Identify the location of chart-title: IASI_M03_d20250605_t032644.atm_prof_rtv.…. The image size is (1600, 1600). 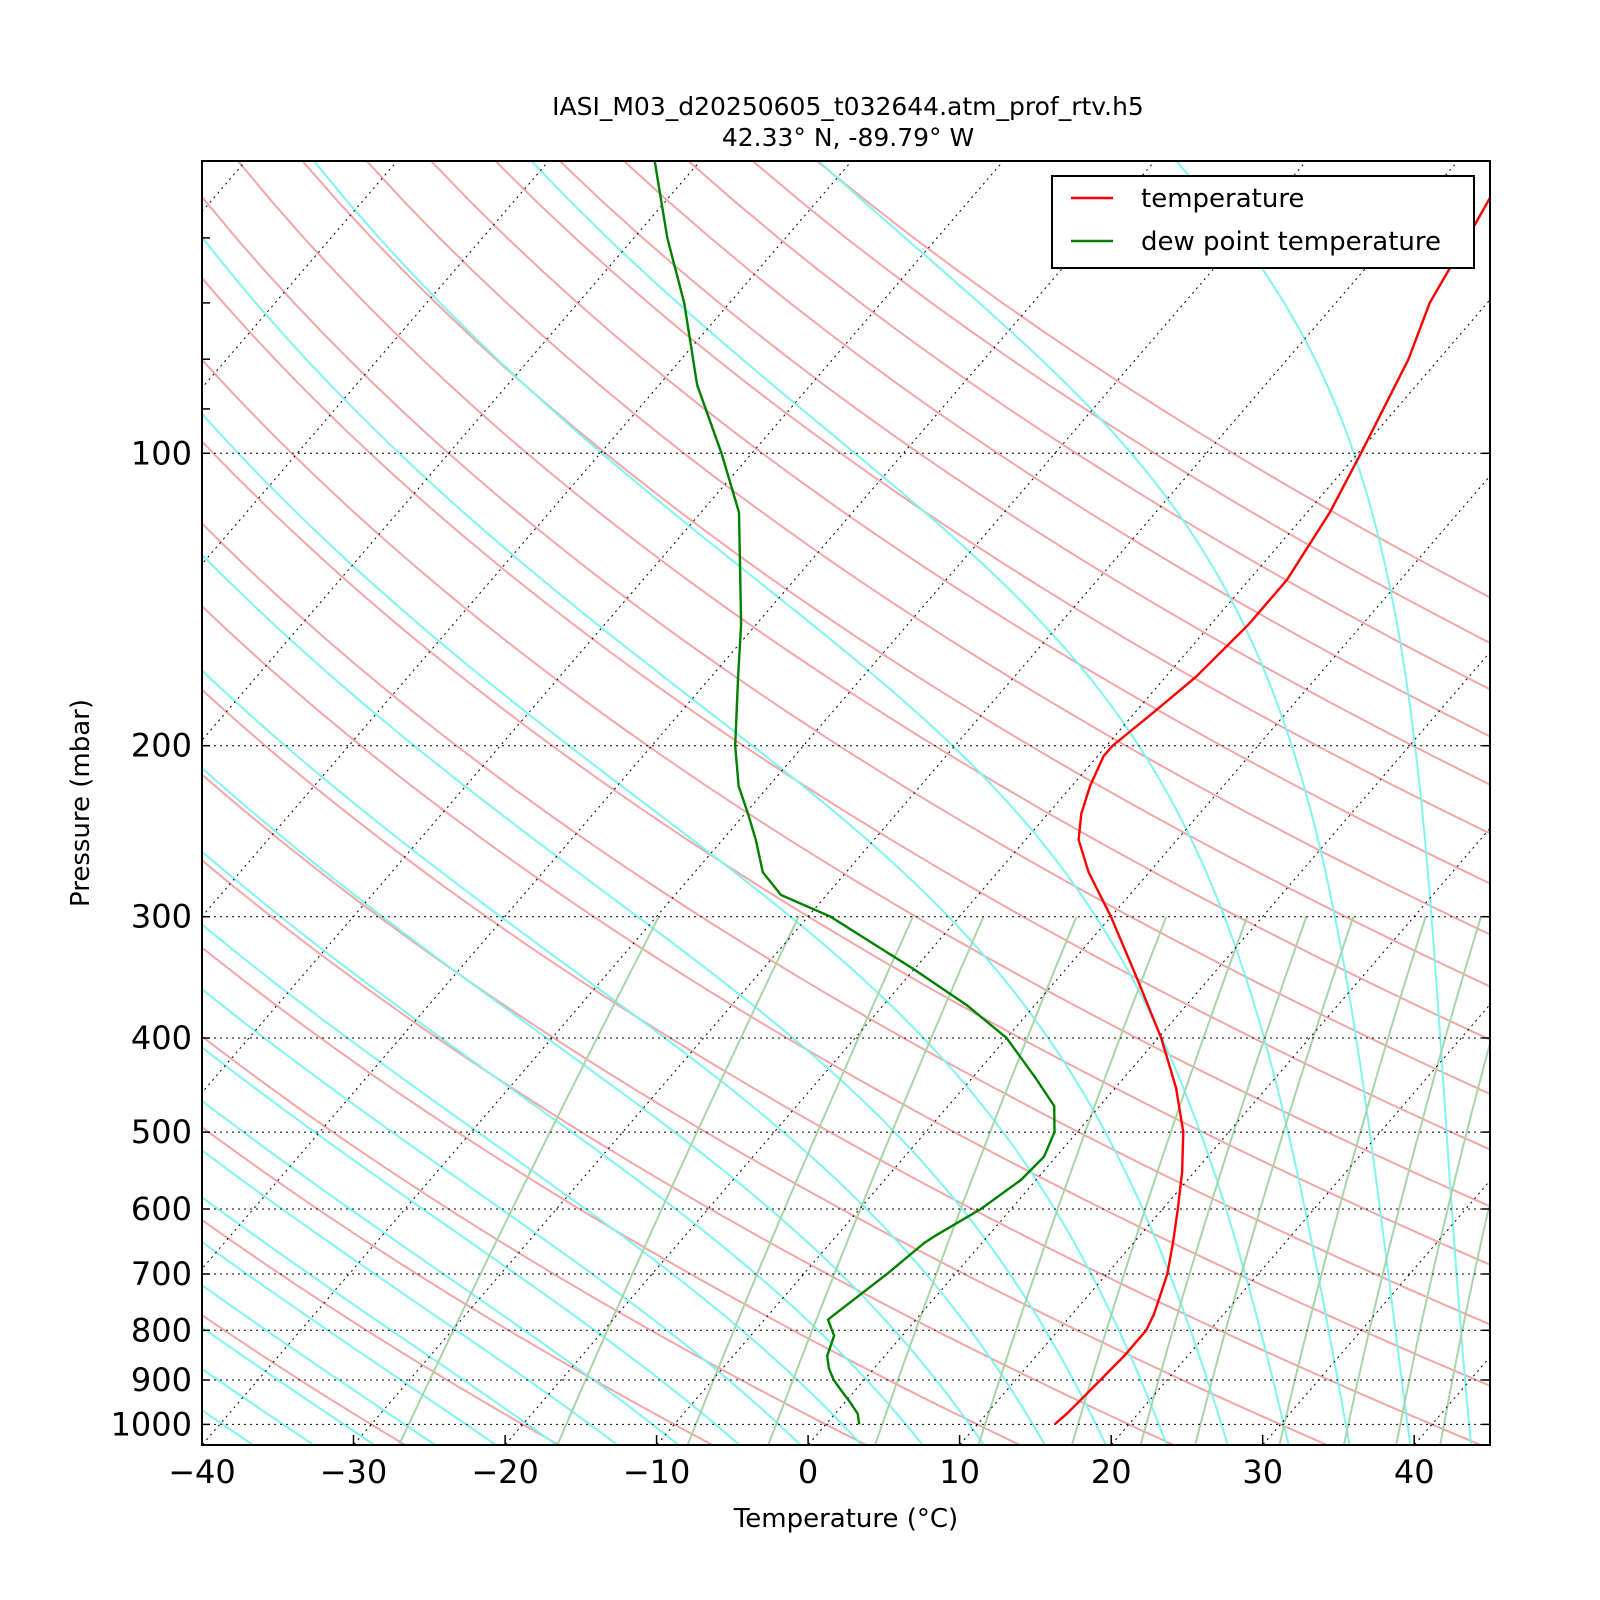
(848, 106).